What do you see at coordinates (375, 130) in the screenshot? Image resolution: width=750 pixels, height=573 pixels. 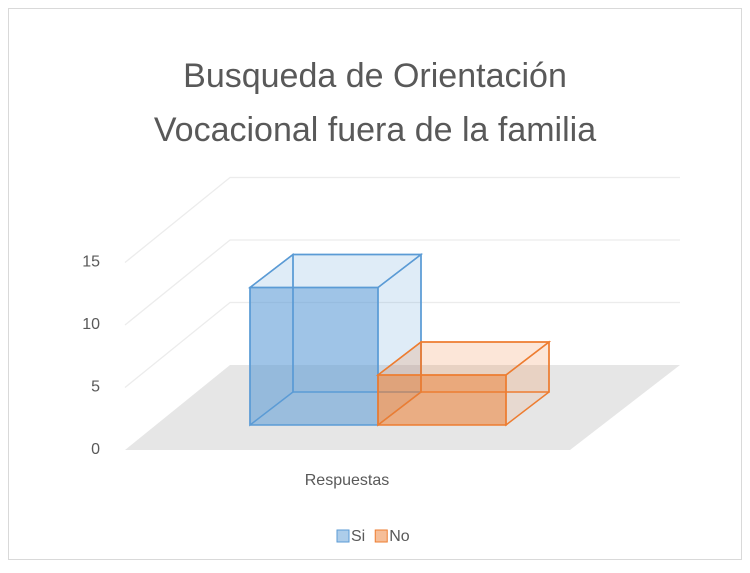 I see `chart-title: Vocacional fuera de la familia` at bounding box center [375, 130].